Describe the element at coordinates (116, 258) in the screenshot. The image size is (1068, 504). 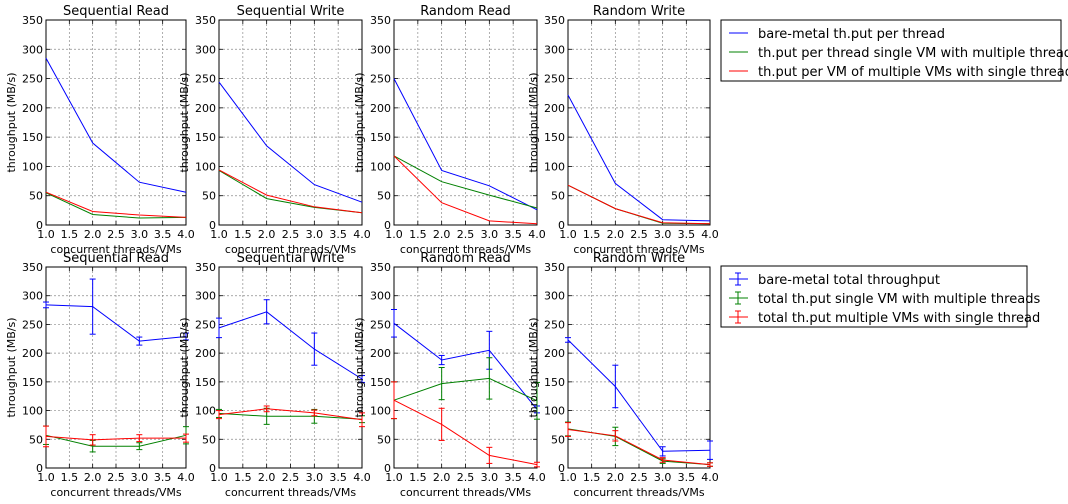
I see `chart-title: Sequential Read` at that location.